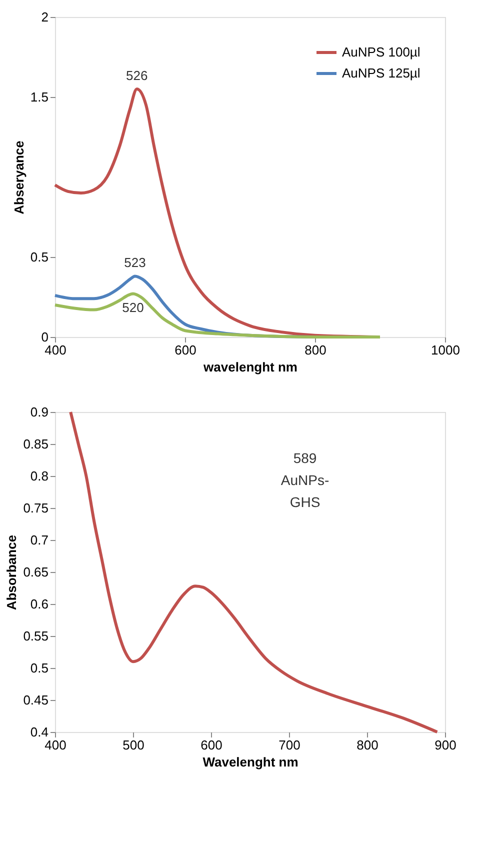 The width and height of the screenshot is (497, 846). What do you see at coordinates (39, 476) in the screenshot?
I see `y-tick-label: 0.8` at bounding box center [39, 476].